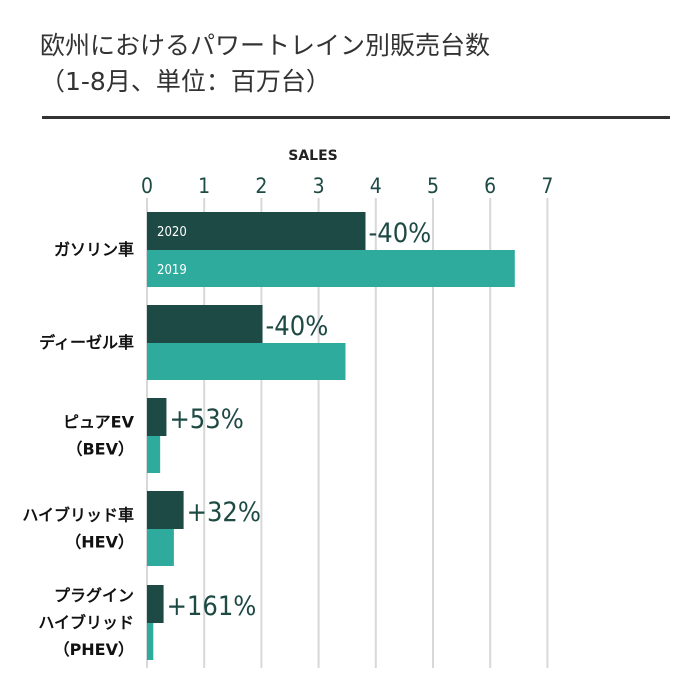 The image size is (700, 697). What do you see at coordinates (265, 64) in the screenshot?
I see `chart-title: 欧州におけるパワートレイン別販売台数 （1-8月、単位：百万台）` at bounding box center [265, 64].